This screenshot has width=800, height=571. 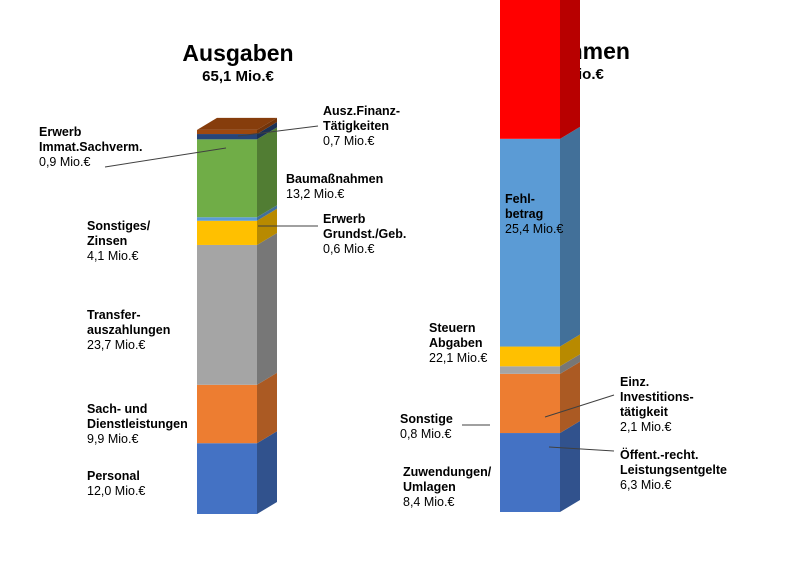 What do you see at coordinates (267, 213) in the screenshot?
I see `bar-side-ausgaben-erwerb-grundst-geb` at bounding box center [267, 213].